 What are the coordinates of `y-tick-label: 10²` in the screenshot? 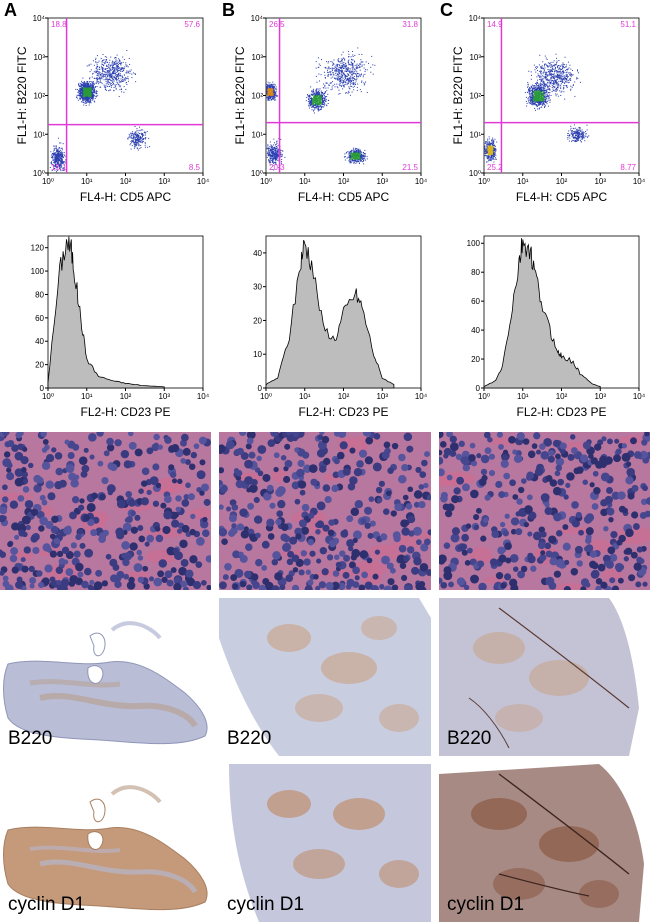 It's located at (257, 96).